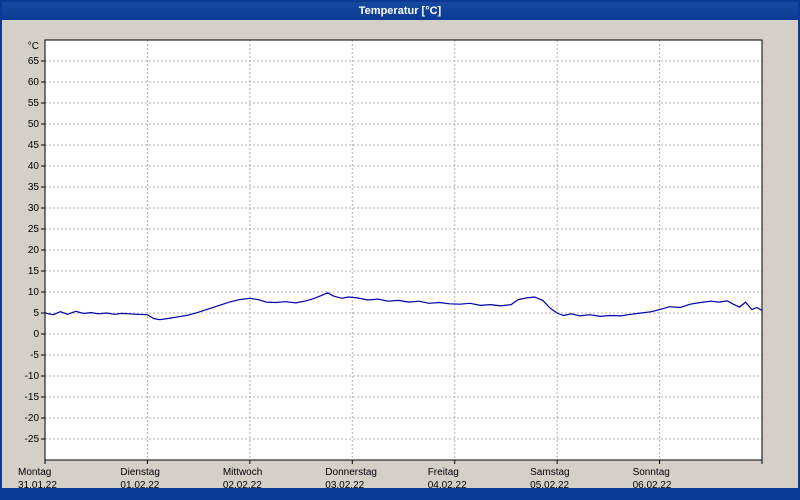 This screenshot has height=500, width=800. What do you see at coordinates (34, 355) in the screenshot?
I see `y-tick-label: -5` at bounding box center [34, 355].